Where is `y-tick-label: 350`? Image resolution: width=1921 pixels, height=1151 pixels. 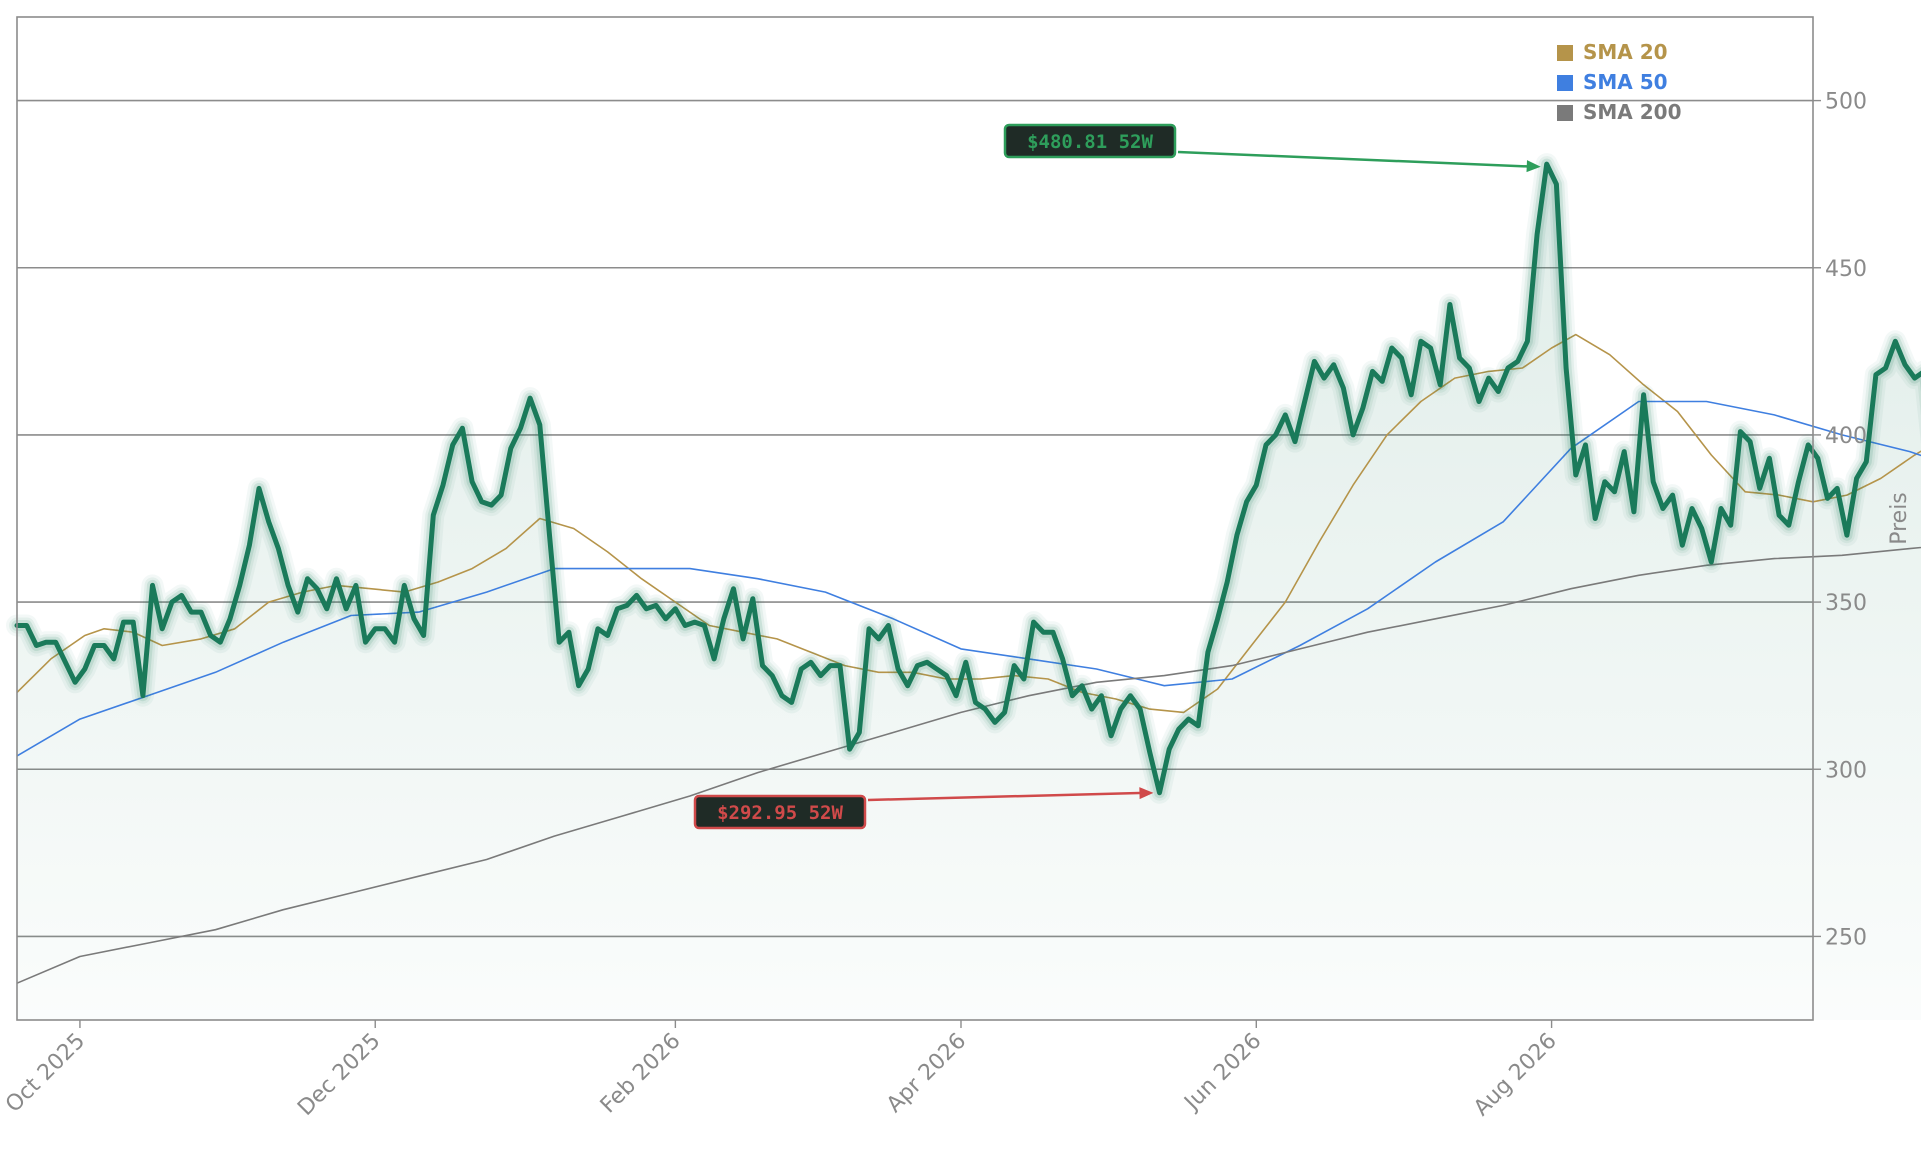 y-tick-label: 350 is located at coordinates (1846, 603).